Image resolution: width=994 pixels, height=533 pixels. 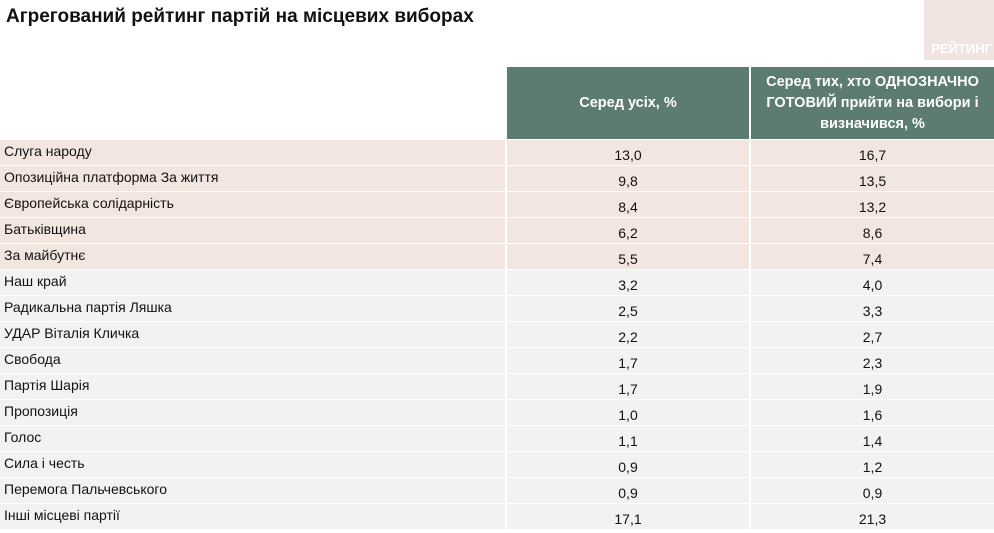 I want to click on rating-value: 7,4, so click(x=872, y=256).